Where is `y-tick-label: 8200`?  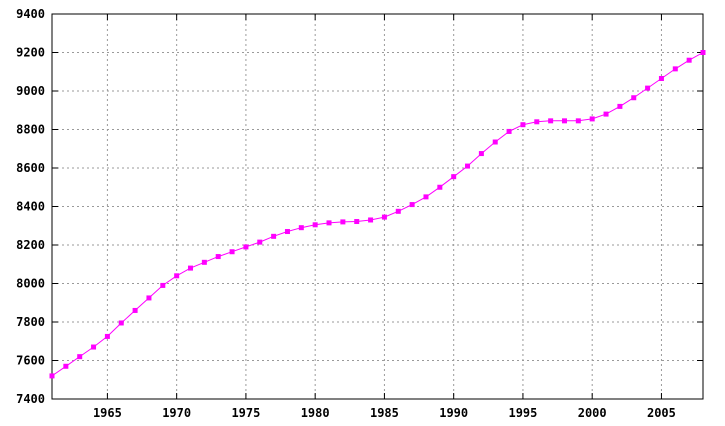 y-tick-label: 8200 is located at coordinates (30, 245).